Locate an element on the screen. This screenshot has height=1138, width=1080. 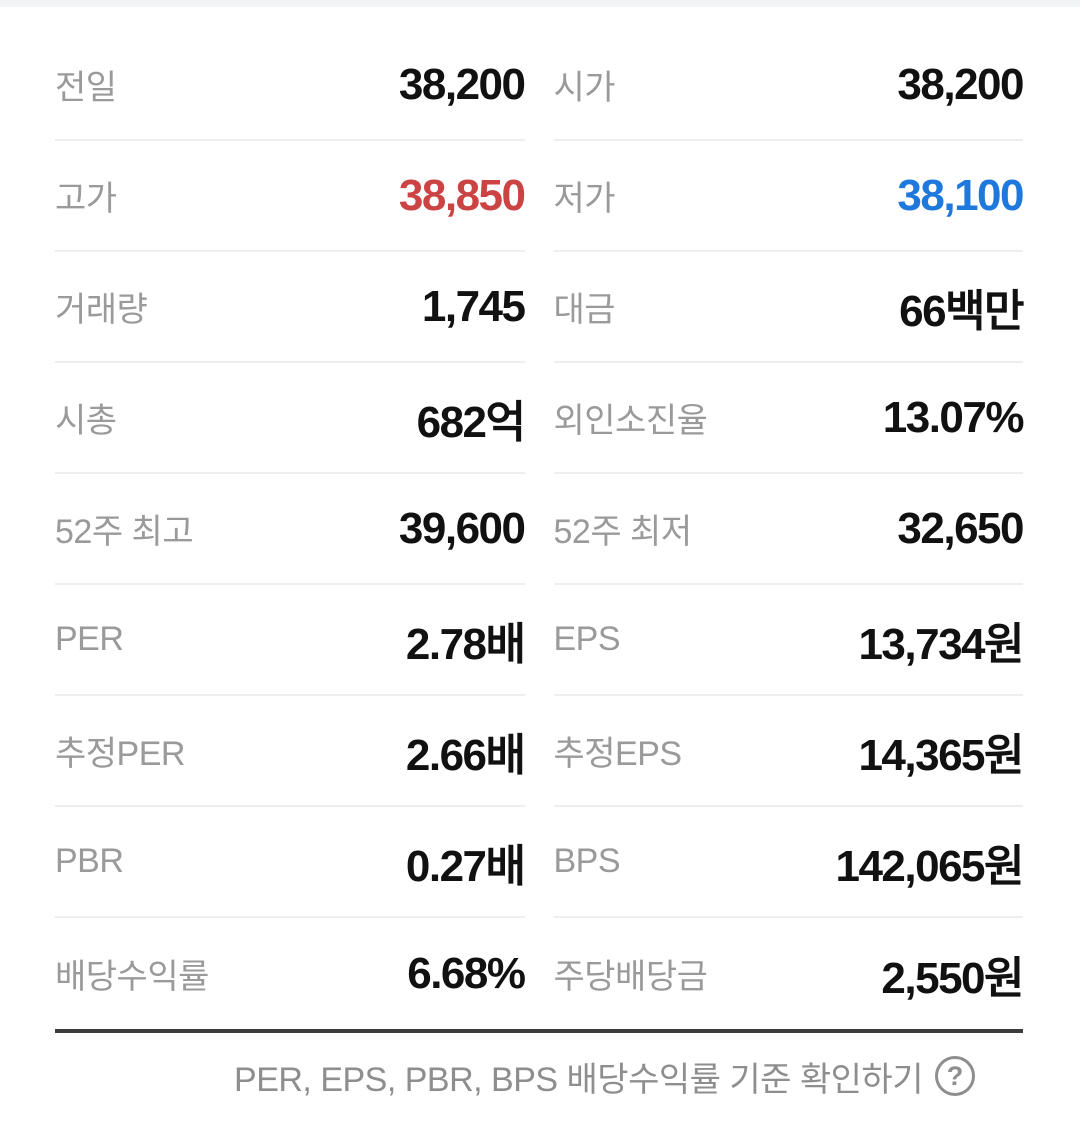
stat-value: 682억 is located at coordinates (471, 422).